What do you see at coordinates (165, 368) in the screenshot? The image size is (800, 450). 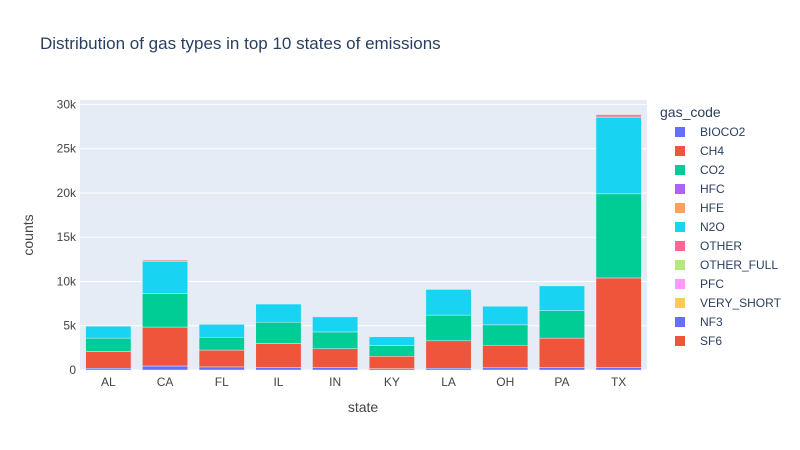 I see `bar-segment-CA-BIOCO2` at bounding box center [165, 368].